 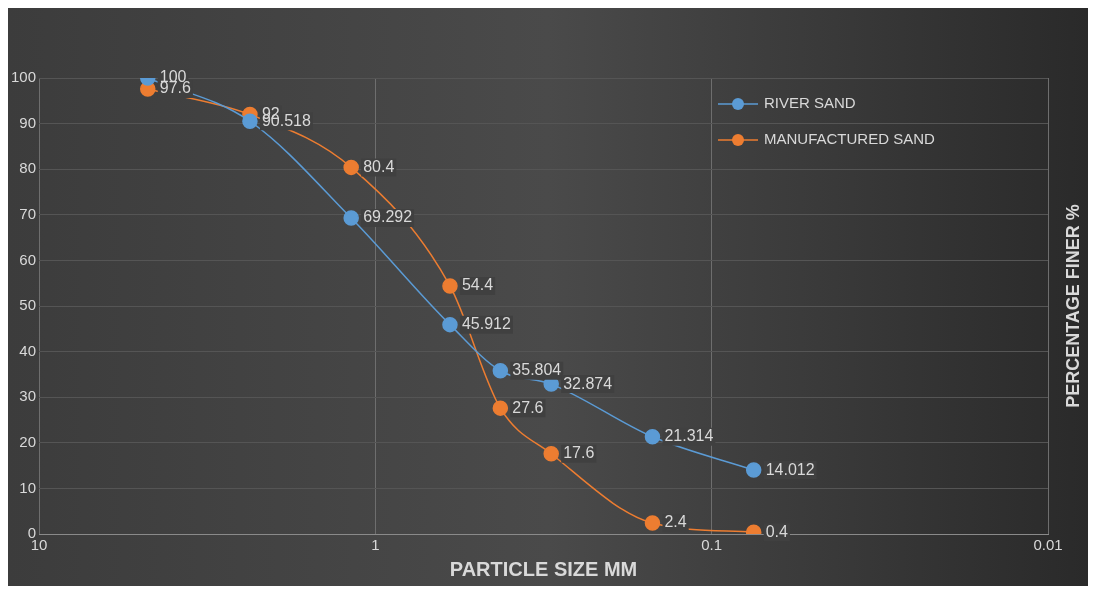 What do you see at coordinates (810, 103) in the screenshot?
I see `legend-label: RIVER SAND` at bounding box center [810, 103].